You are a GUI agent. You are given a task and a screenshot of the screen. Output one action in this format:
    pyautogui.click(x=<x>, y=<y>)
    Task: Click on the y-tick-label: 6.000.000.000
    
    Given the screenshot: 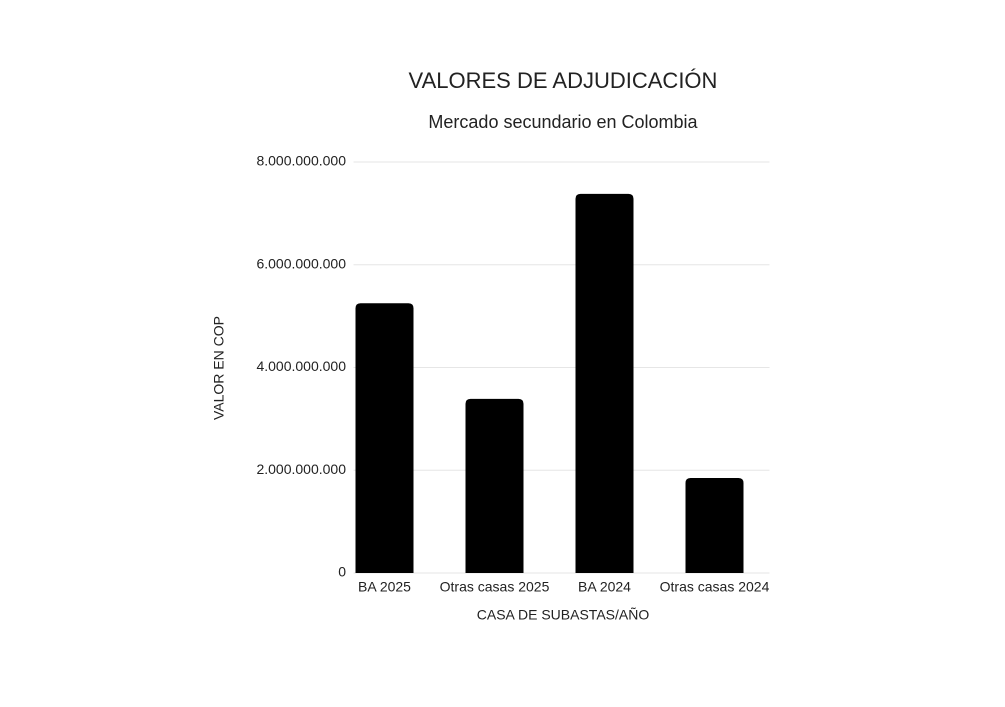 What is the action you would take?
    pyautogui.click(x=301, y=263)
    